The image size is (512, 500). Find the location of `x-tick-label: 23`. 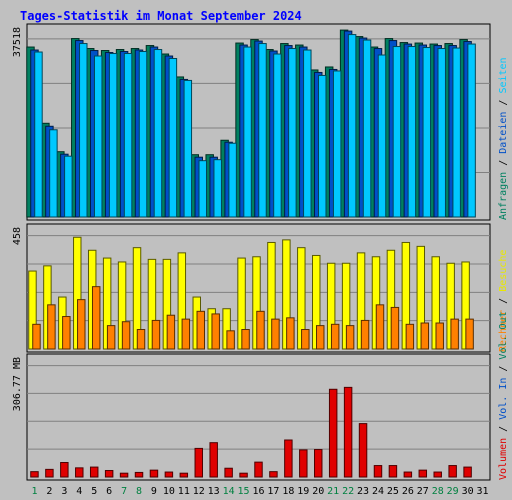

x-tick-label: 23 is located at coordinates (363, 491).